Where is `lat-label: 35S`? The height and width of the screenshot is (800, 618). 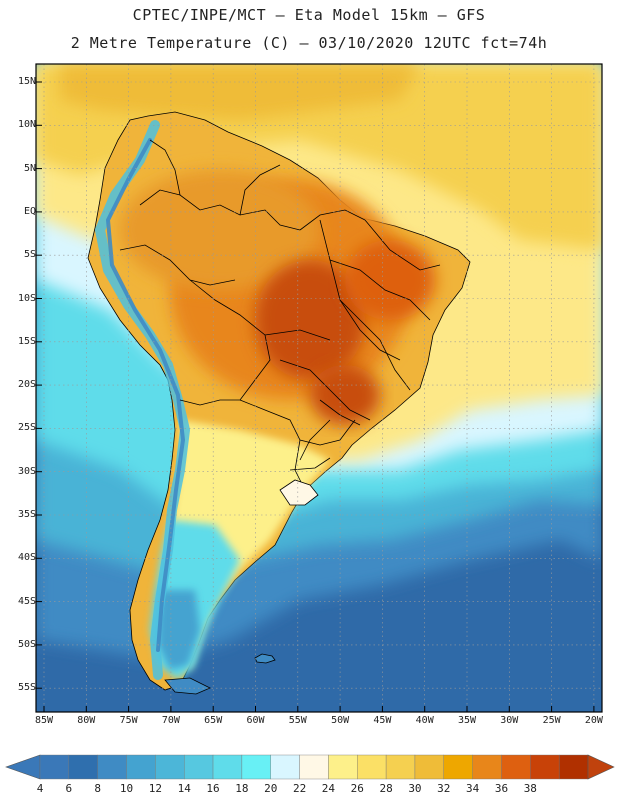 lat-label: 35S is located at coordinates (26, 514).